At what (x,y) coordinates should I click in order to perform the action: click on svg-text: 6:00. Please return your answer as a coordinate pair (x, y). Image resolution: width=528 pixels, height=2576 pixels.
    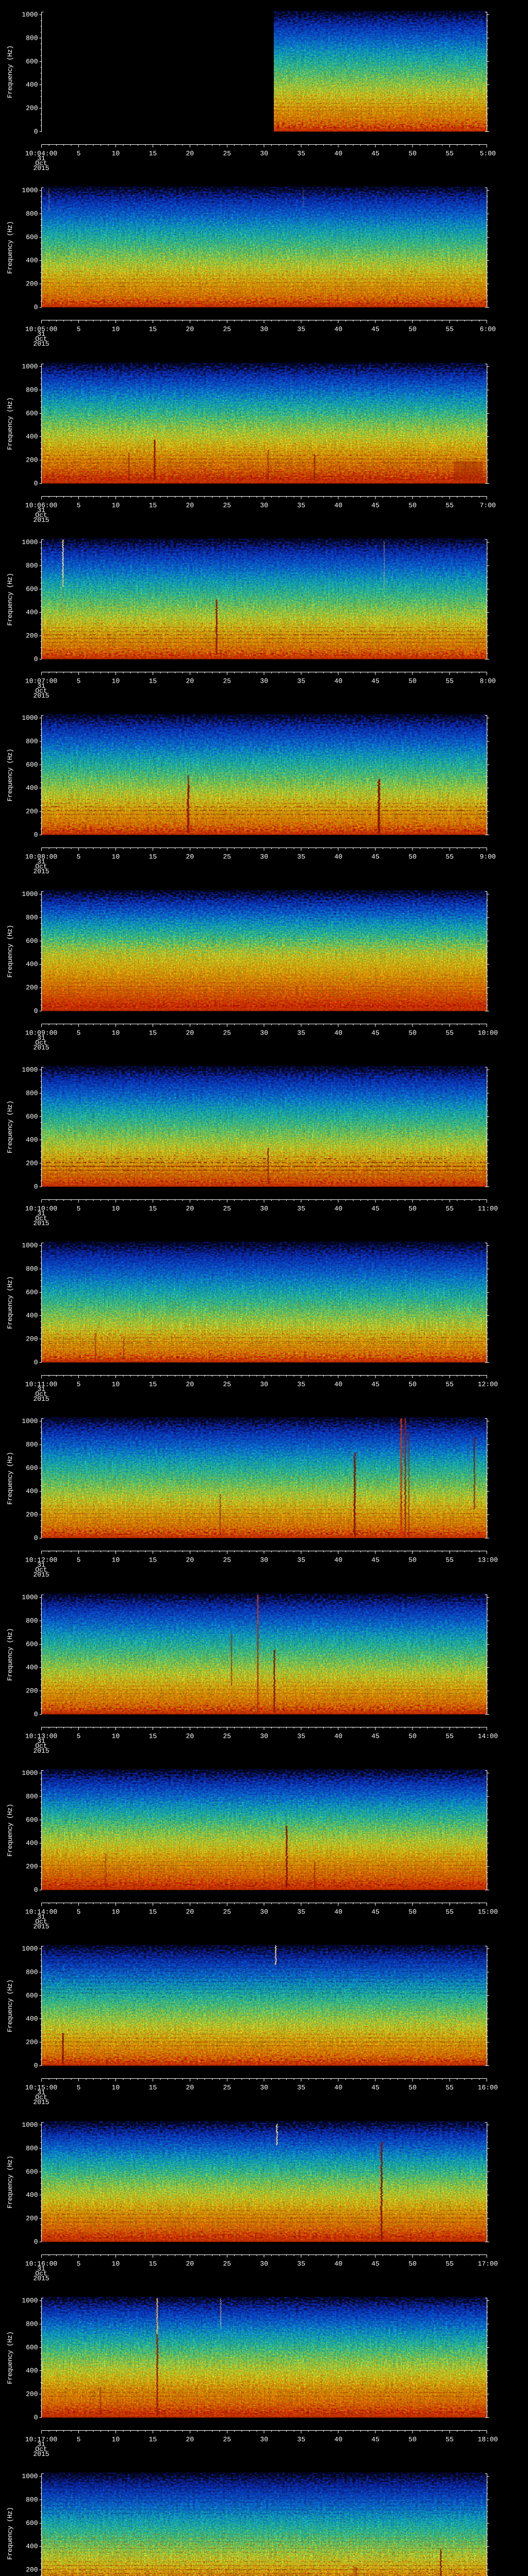
    Looking at the image, I should click on (488, 329).